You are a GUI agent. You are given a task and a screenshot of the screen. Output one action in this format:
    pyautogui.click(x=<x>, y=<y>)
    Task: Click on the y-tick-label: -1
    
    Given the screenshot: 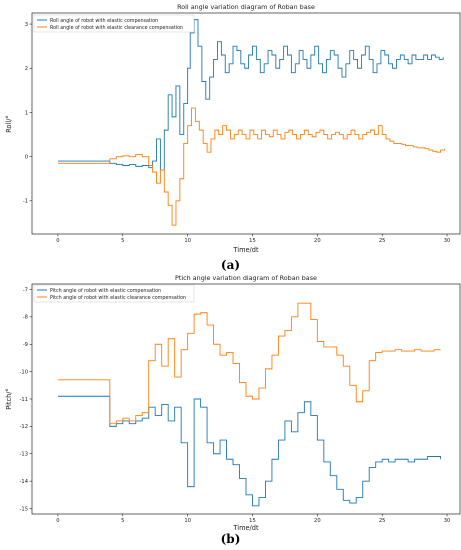 What is the action you would take?
    pyautogui.click(x=25, y=202)
    